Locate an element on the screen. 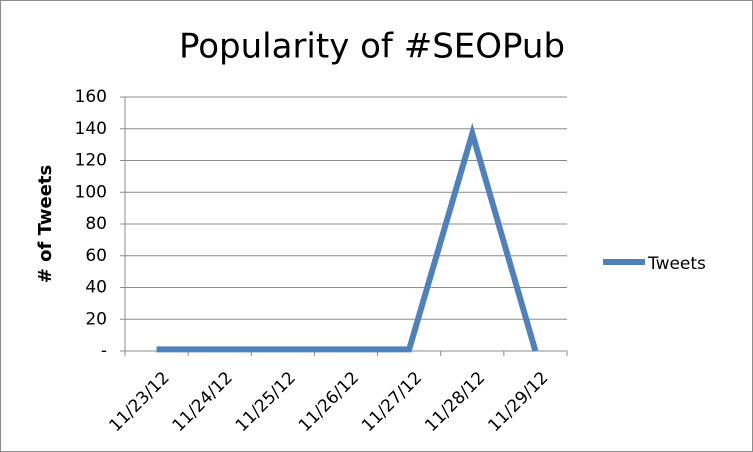 This screenshot has height=452, width=753. legend-label: Tweets is located at coordinates (676, 264).